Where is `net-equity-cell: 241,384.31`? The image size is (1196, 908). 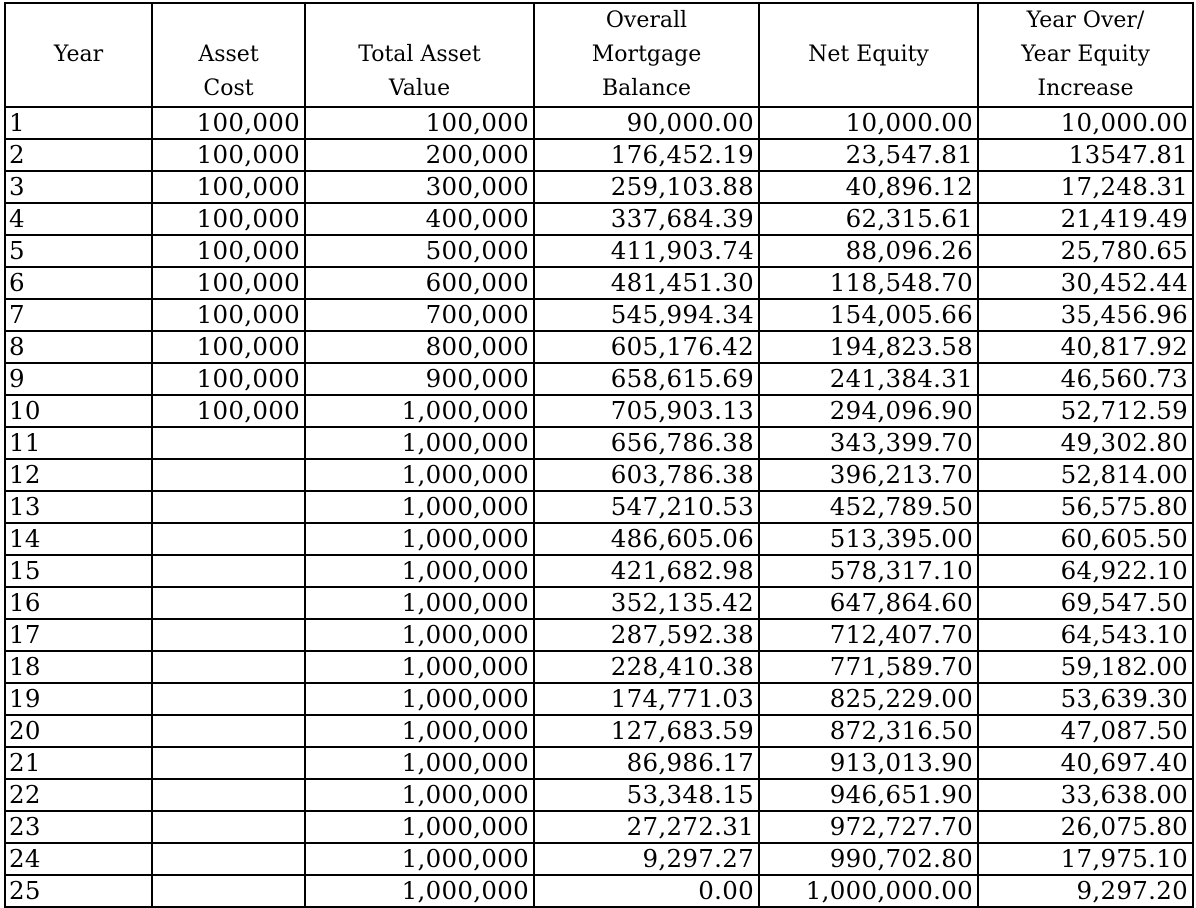 net-equity-cell: 241,384.31 is located at coordinates (868, 379).